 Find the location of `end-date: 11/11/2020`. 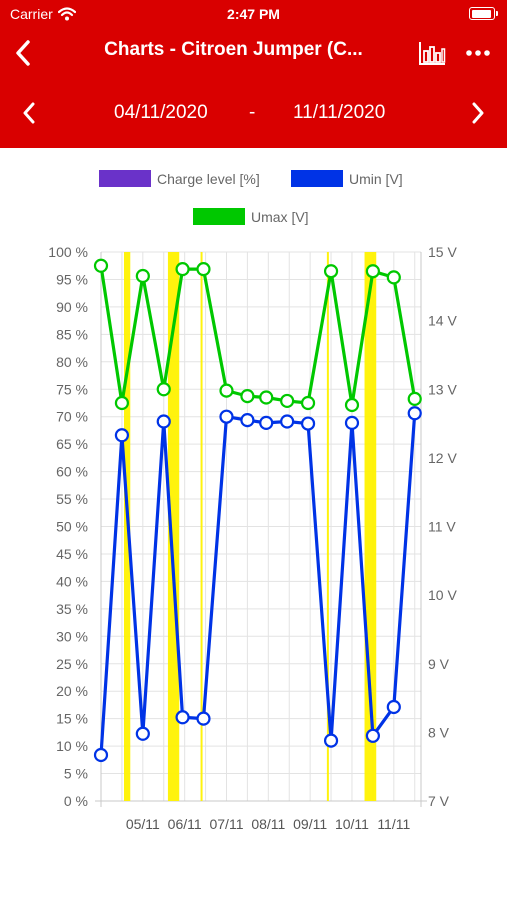

end-date: 11/11/2020 is located at coordinates (339, 112).